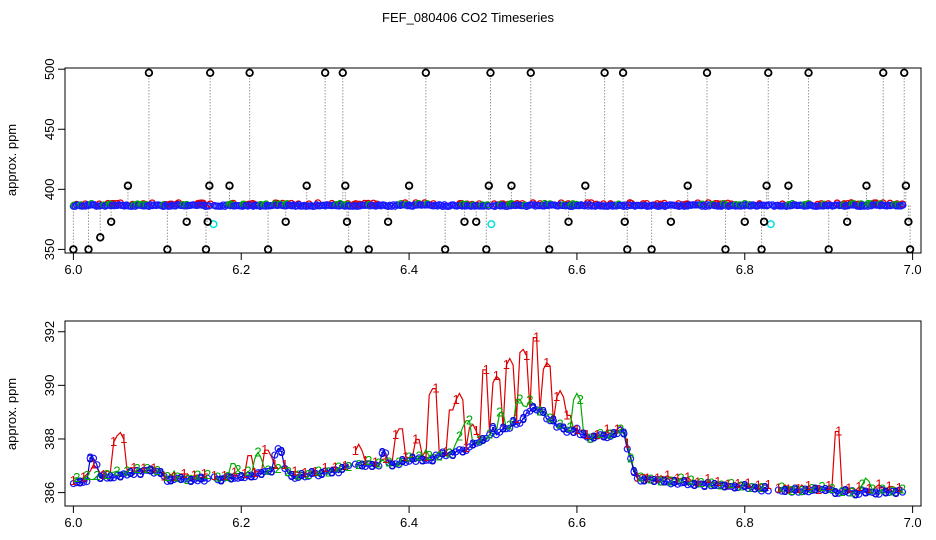 This screenshot has width=936, height=540. What do you see at coordinates (73, 269) in the screenshot?
I see `top-x-tick-label: 6.0` at bounding box center [73, 269].